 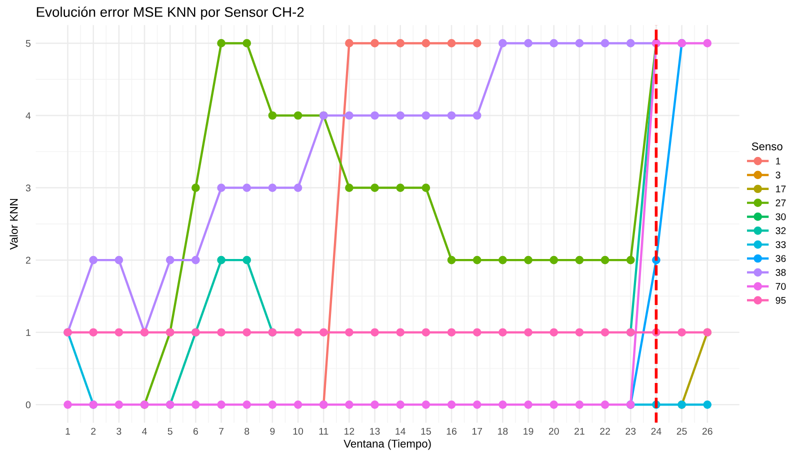 What do you see at coordinates (247, 431) in the screenshot?
I see `x-tick-label: 8` at bounding box center [247, 431].